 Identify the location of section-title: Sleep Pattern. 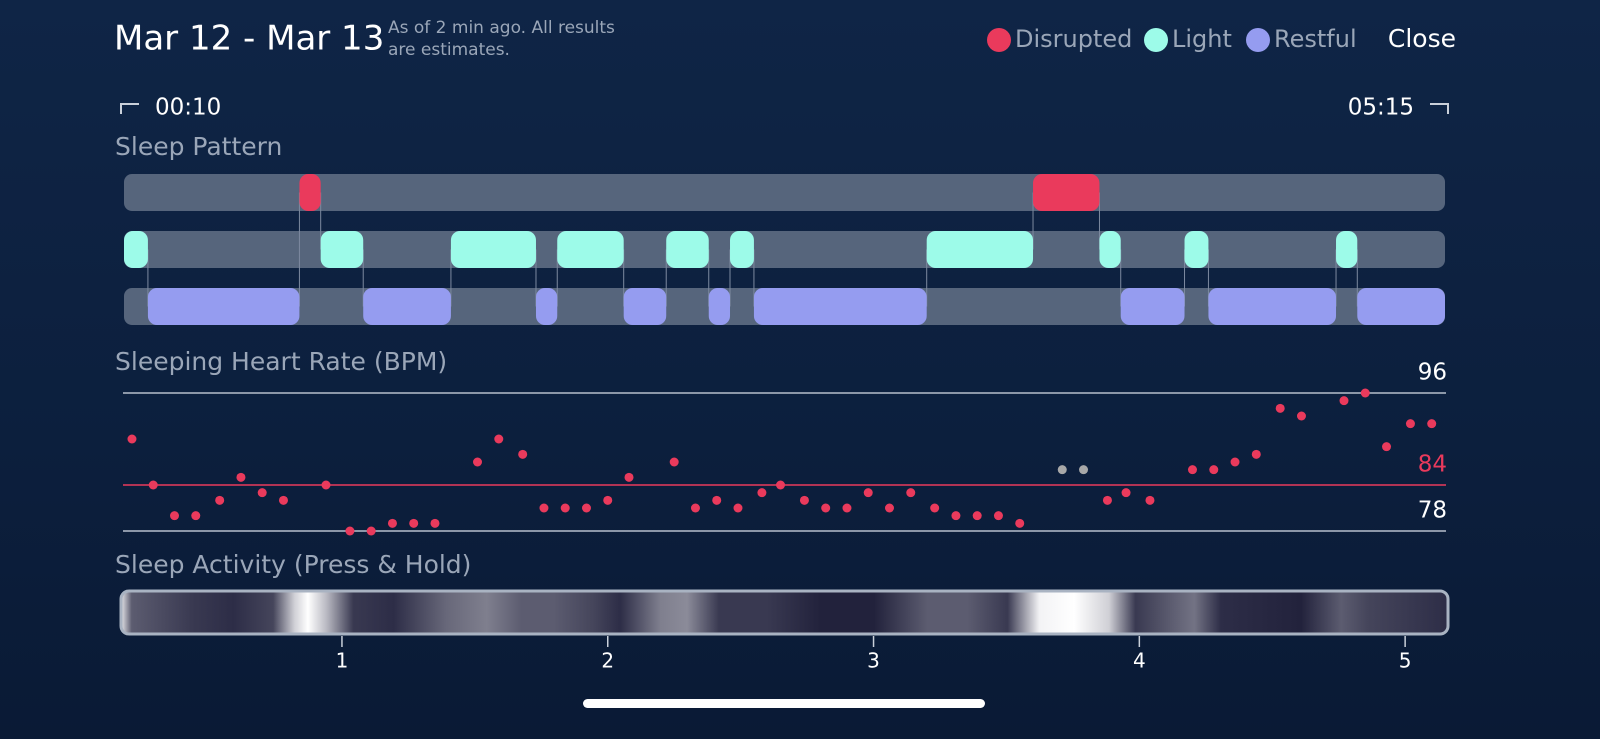
(198, 146).